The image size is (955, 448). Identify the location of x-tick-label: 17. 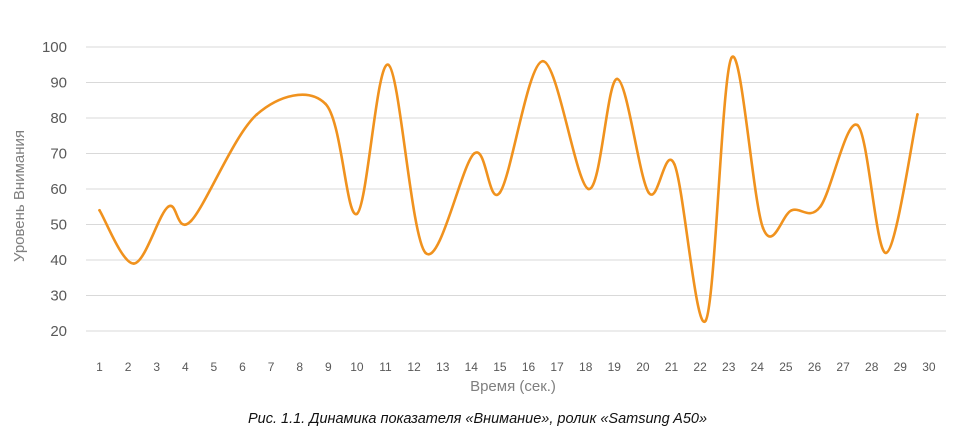
(557, 367).